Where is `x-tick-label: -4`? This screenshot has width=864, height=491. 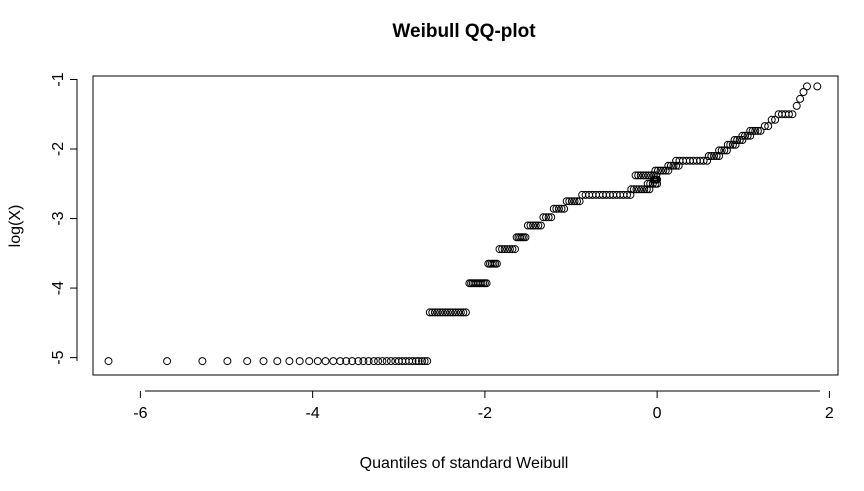 x-tick-label: -4 is located at coordinates (313, 413).